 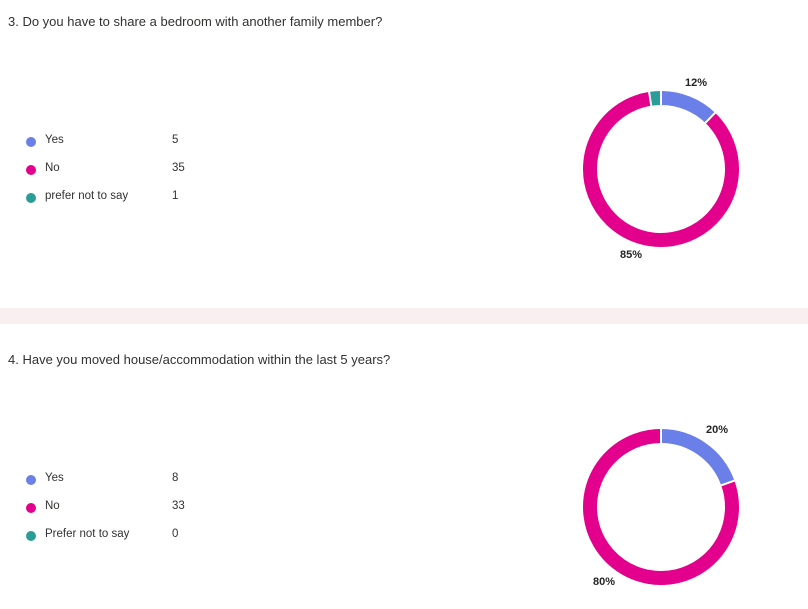 I want to click on legend-count: 1, so click(x=175, y=196).